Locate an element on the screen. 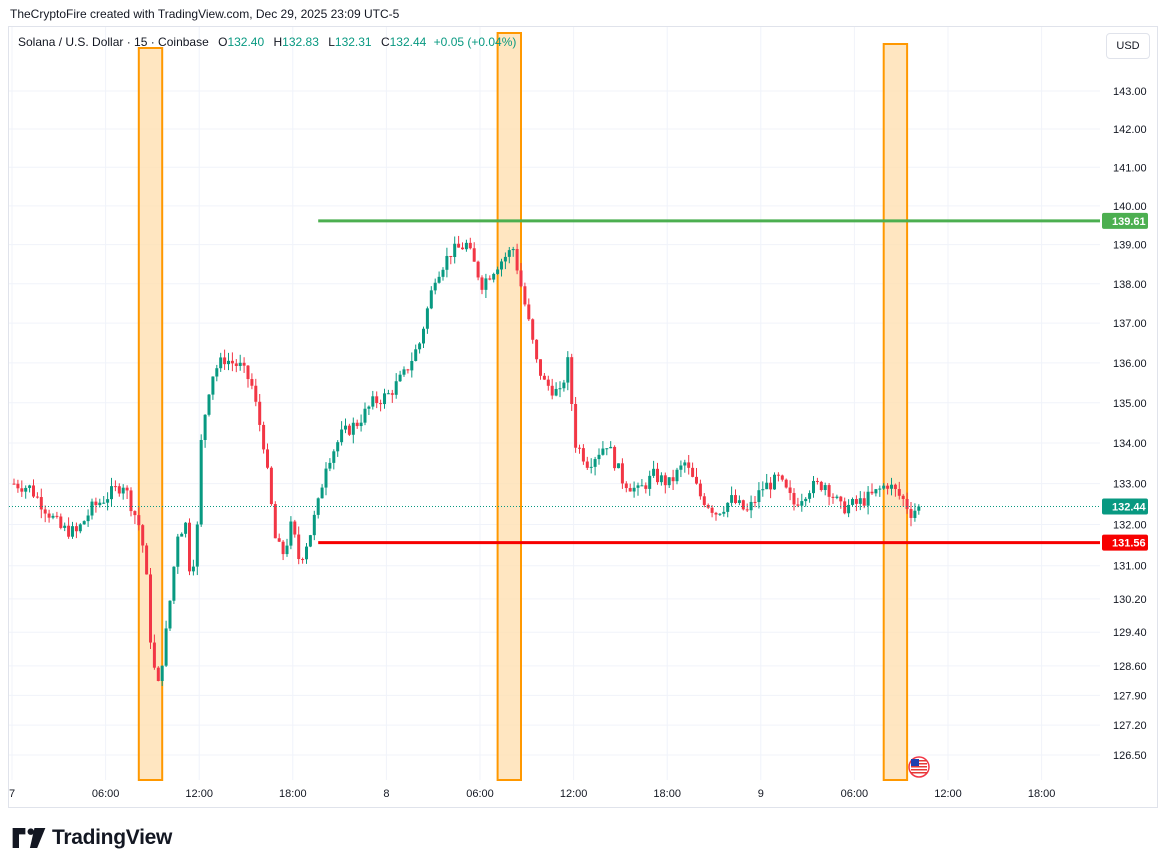  resistance-tag is located at coordinates (1125, 220).